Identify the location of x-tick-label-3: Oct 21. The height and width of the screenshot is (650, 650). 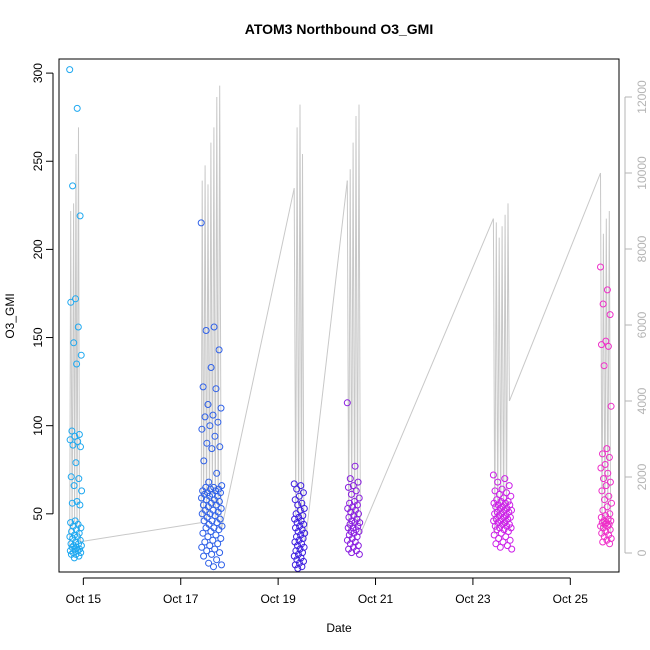
(376, 599).